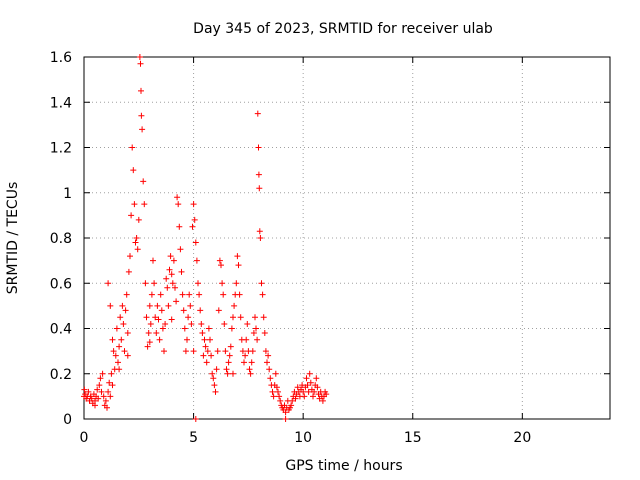 Image resolution: width=640 pixels, height=480 pixels. Describe the element at coordinates (61, 103) in the screenshot. I see `y-tick-label: 1.4` at that location.